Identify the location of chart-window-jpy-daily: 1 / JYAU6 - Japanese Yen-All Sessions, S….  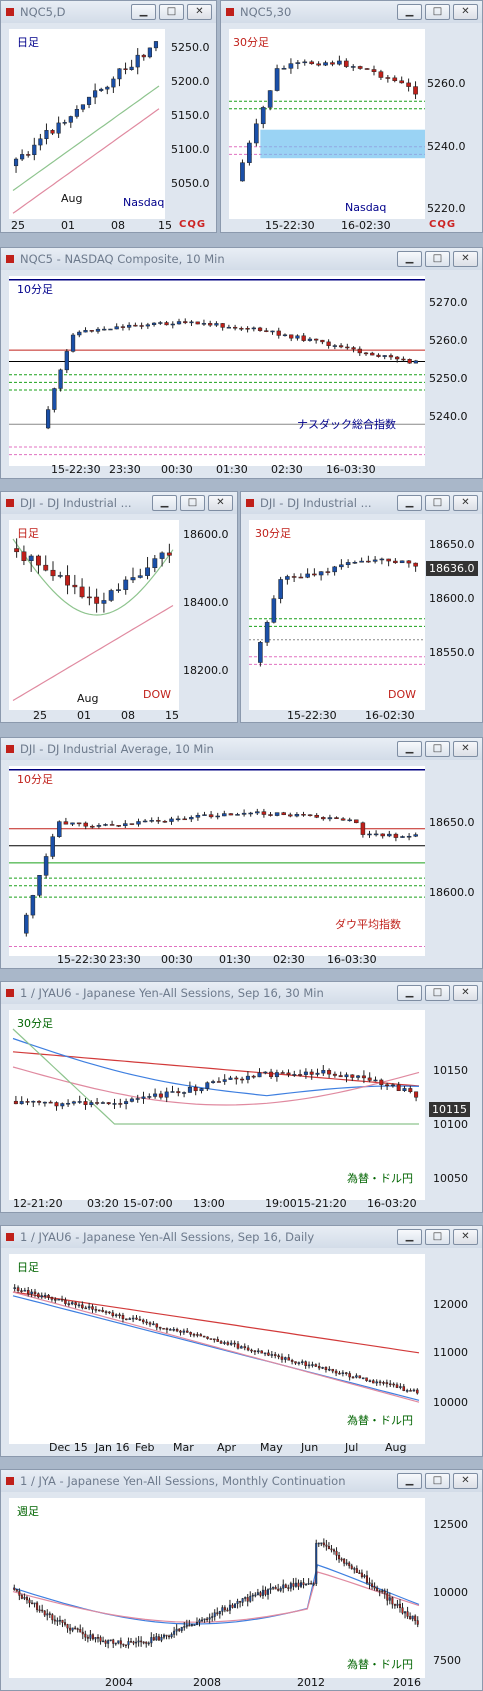
(241, 1341).